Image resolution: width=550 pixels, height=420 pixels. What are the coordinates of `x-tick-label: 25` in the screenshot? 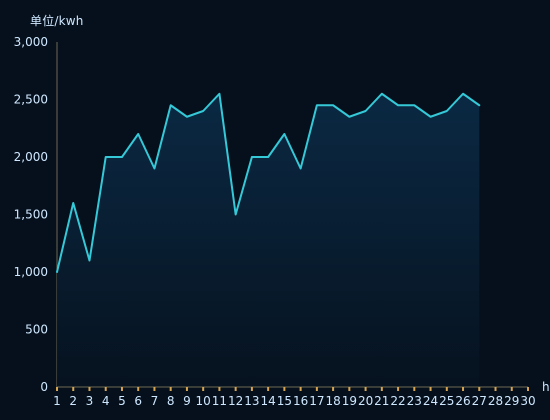 It's located at (446, 401).